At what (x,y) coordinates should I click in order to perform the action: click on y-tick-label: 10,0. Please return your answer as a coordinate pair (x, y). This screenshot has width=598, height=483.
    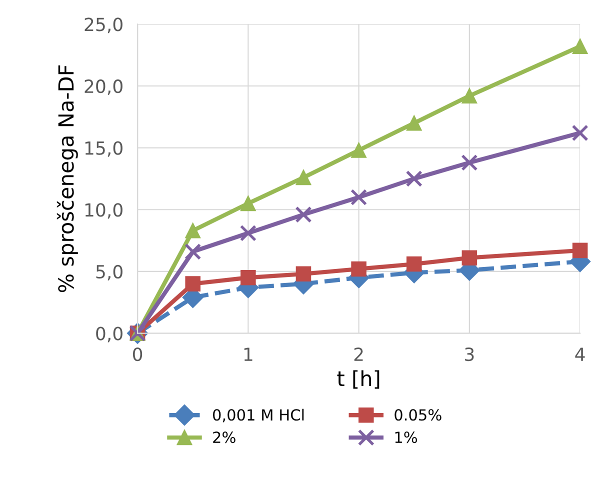
    Looking at the image, I should click on (103, 211).